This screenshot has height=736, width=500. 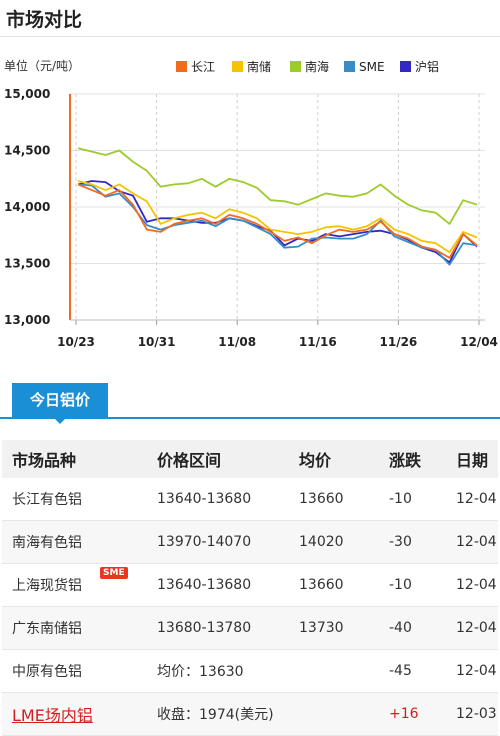 What do you see at coordinates (203, 67) in the screenshot?
I see `legend-label: 长江` at bounding box center [203, 67].